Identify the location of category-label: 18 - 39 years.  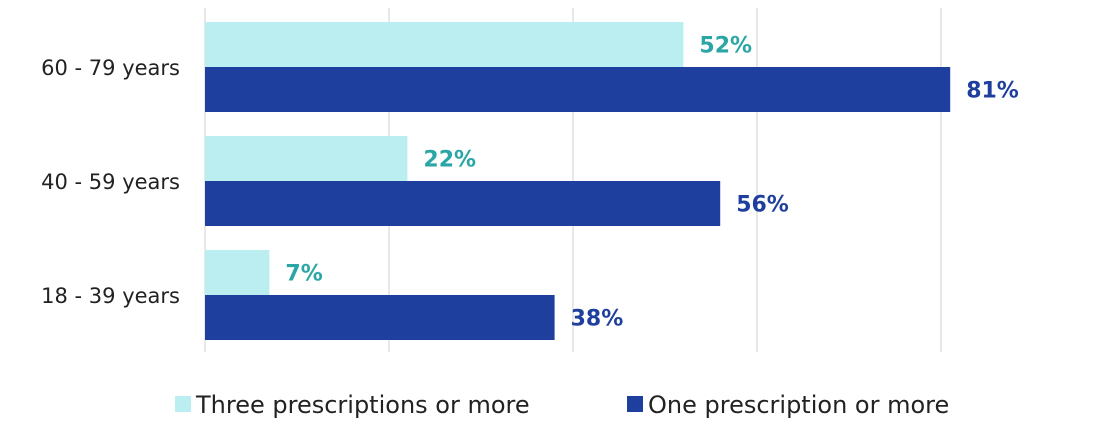
(110, 296).